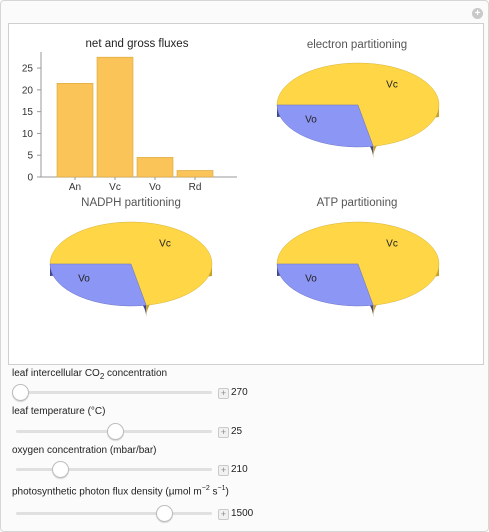 The height and width of the screenshot is (532, 489). Describe the element at coordinates (357, 203) in the screenshot. I see `atp-pie-title: ATP partitioning` at that location.